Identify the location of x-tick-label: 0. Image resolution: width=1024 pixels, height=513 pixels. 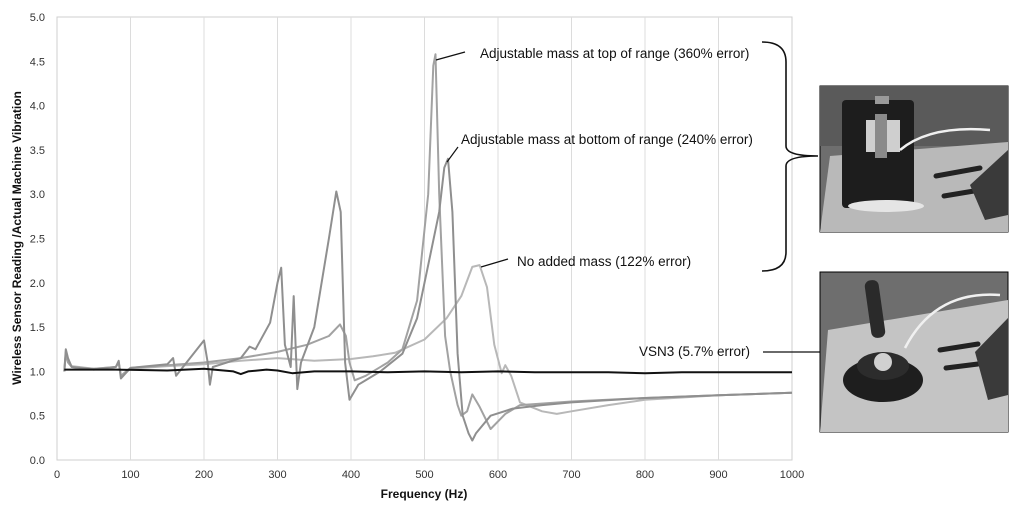
(57, 475).